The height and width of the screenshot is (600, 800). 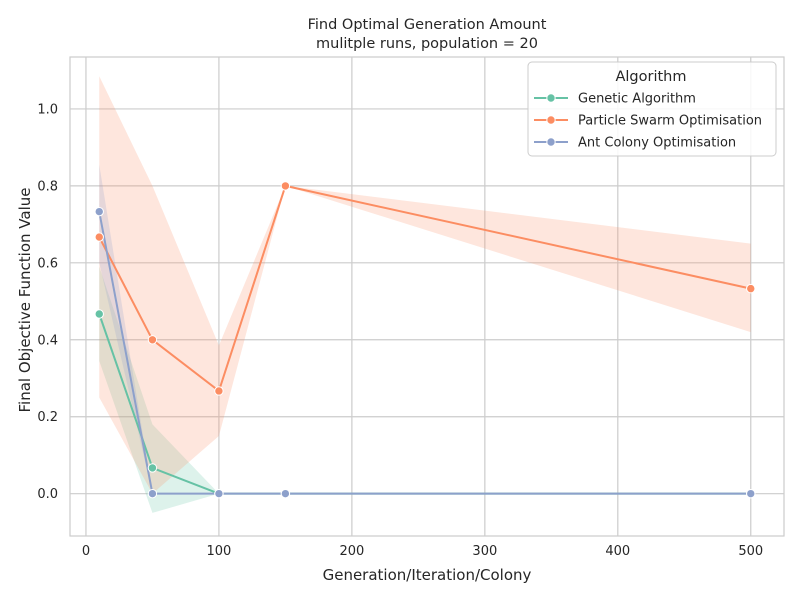 What do you see at coordinates (427, 575) in the screenshot?
I see `x-axis-label: Generation/Iteration/Colony` at bounding box center [427, 575].